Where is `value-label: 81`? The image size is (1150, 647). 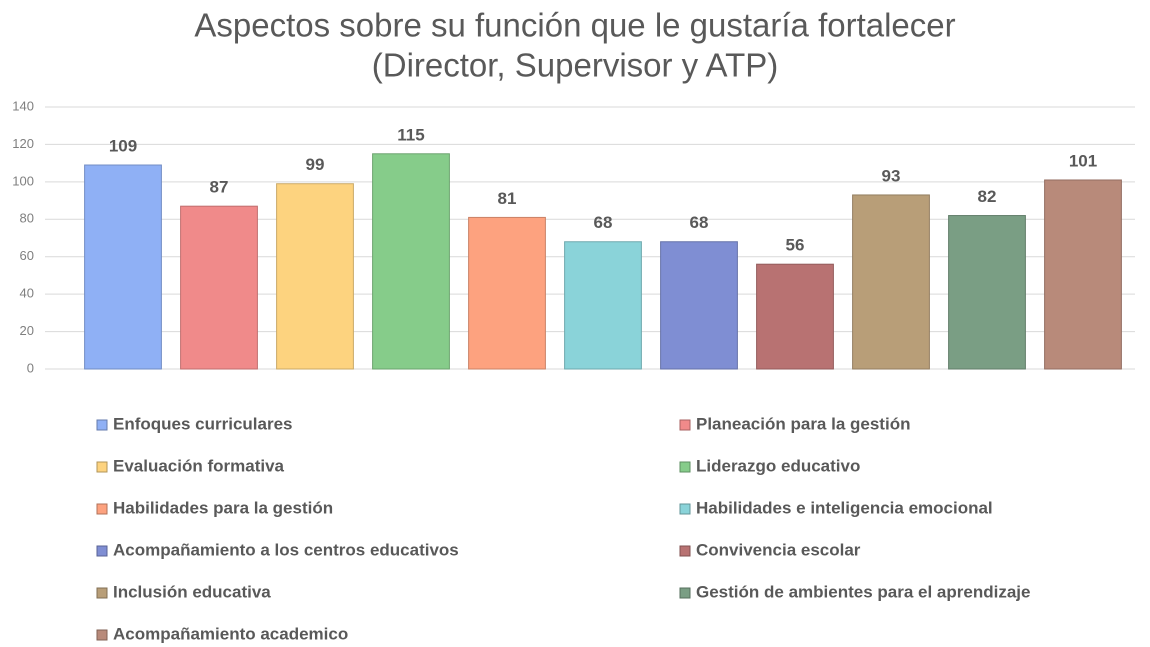
value-label: 81 is located at coordinates (507, 198).